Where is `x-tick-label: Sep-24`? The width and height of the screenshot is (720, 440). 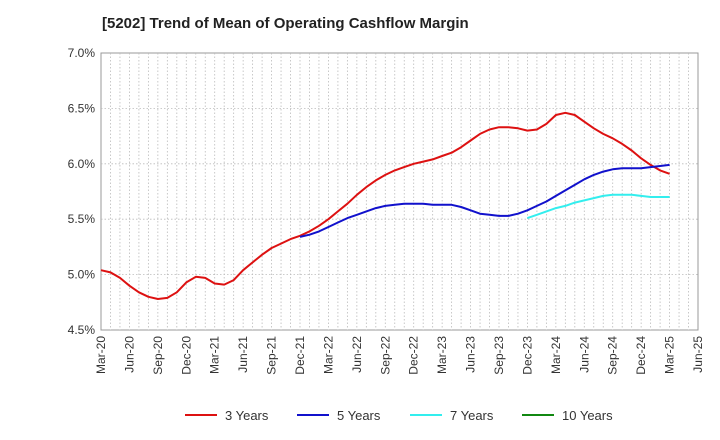 x-tick-label: Sep-24 is located at coordinates (613, 355).